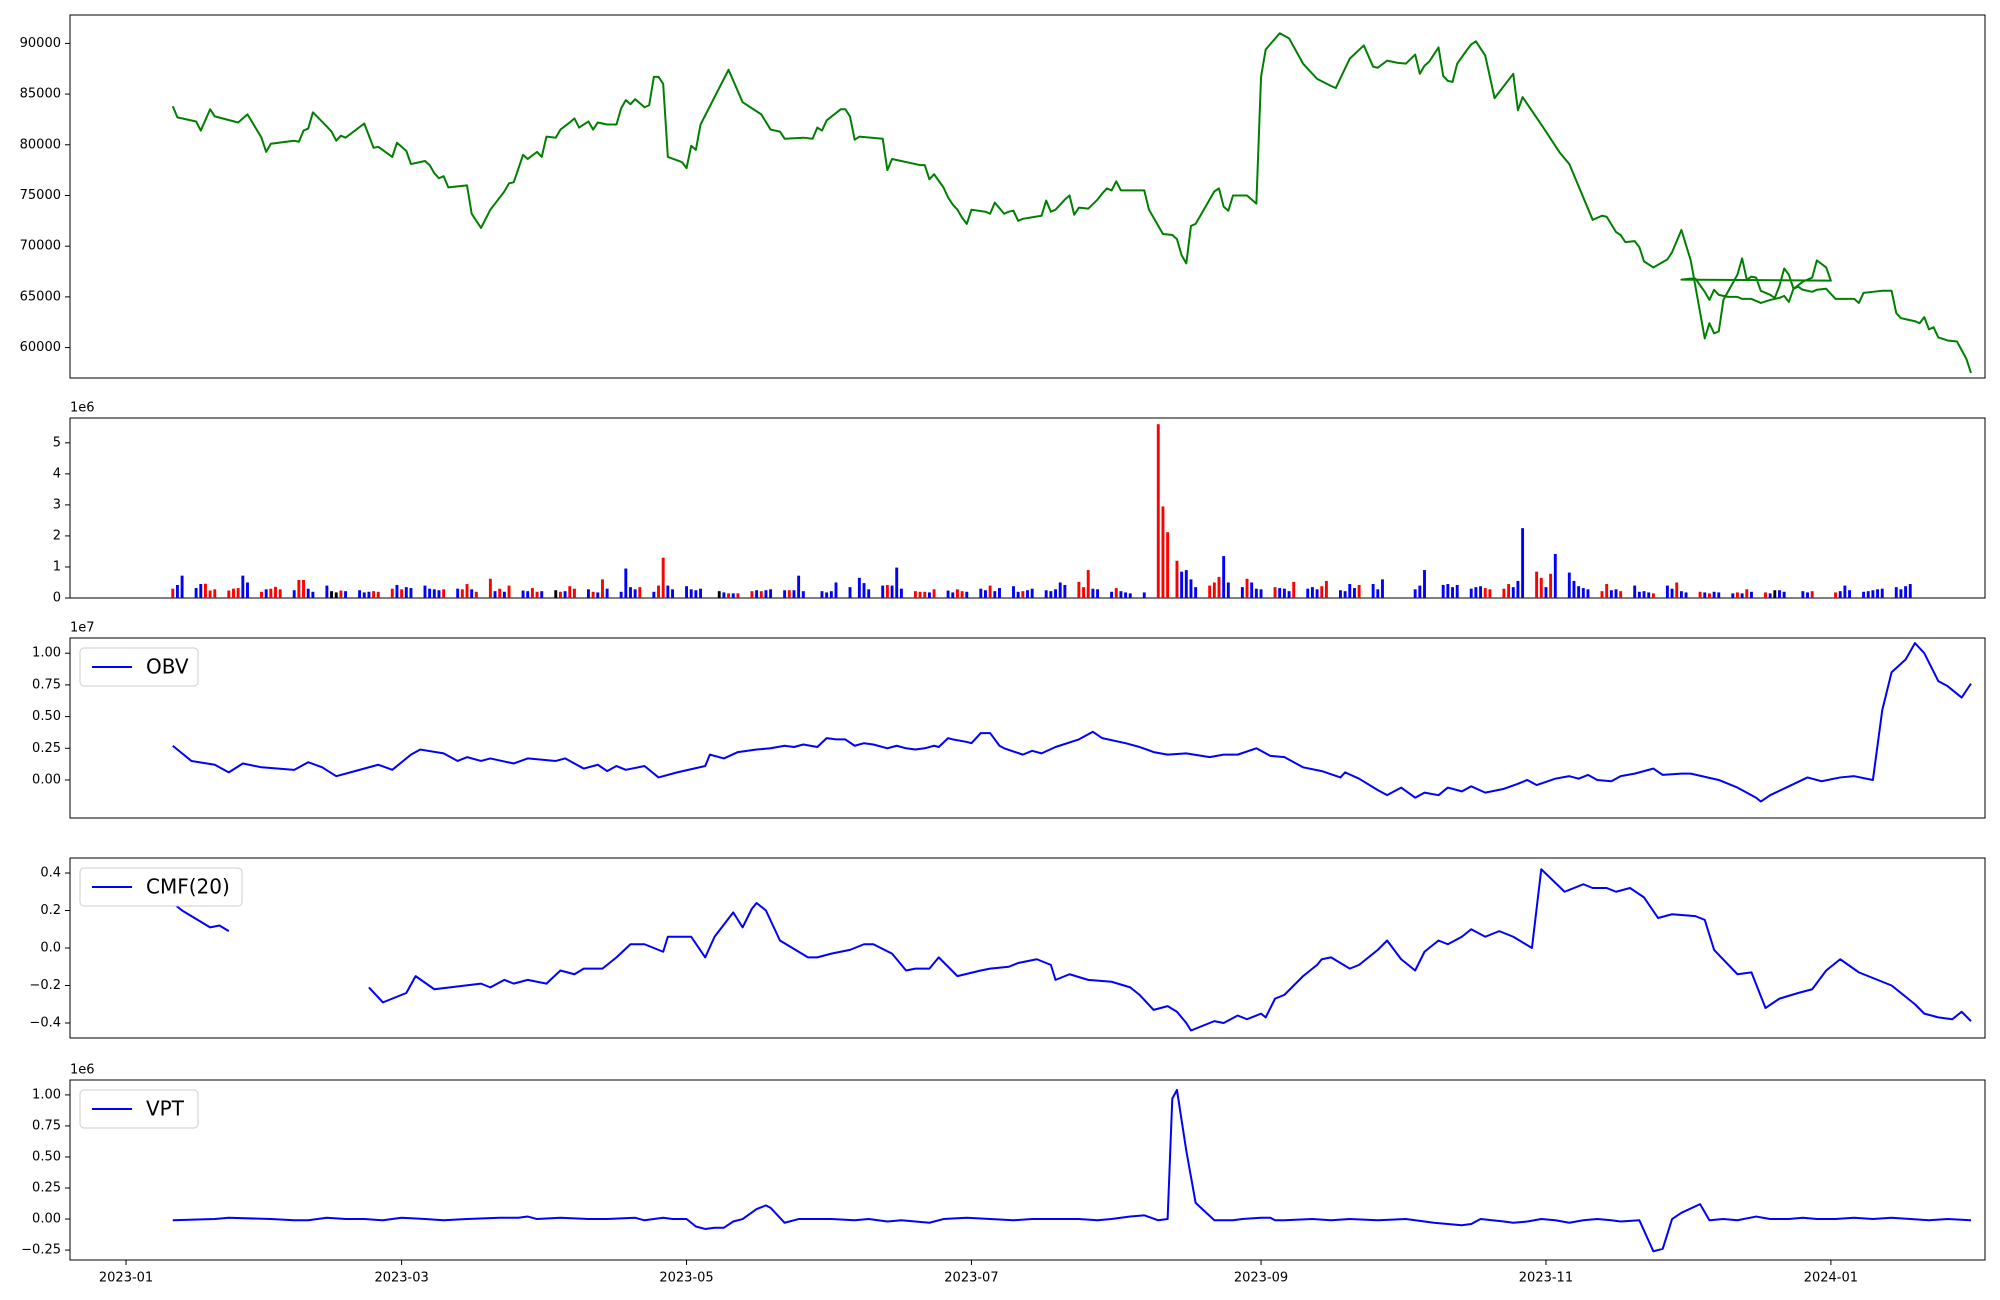 The image size is (2000, 1300). I want to click on cmf-ytick-label: 0.0, so click(50, 948).